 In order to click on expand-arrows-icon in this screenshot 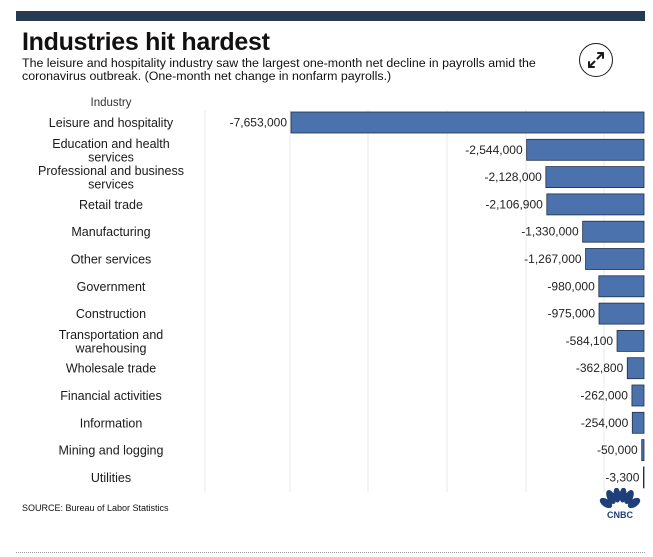, I will do `click(596, 60)`.